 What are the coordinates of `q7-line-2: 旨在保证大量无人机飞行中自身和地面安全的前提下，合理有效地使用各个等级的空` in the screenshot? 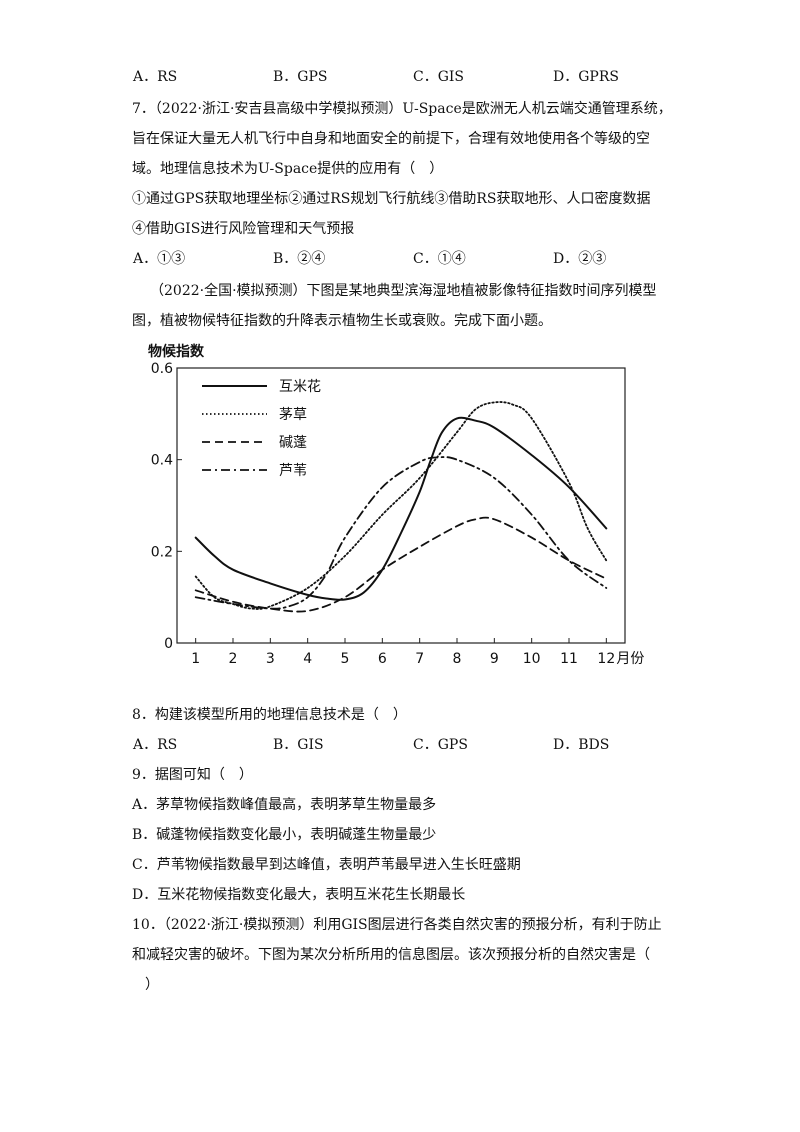 It's located at (391, 139).